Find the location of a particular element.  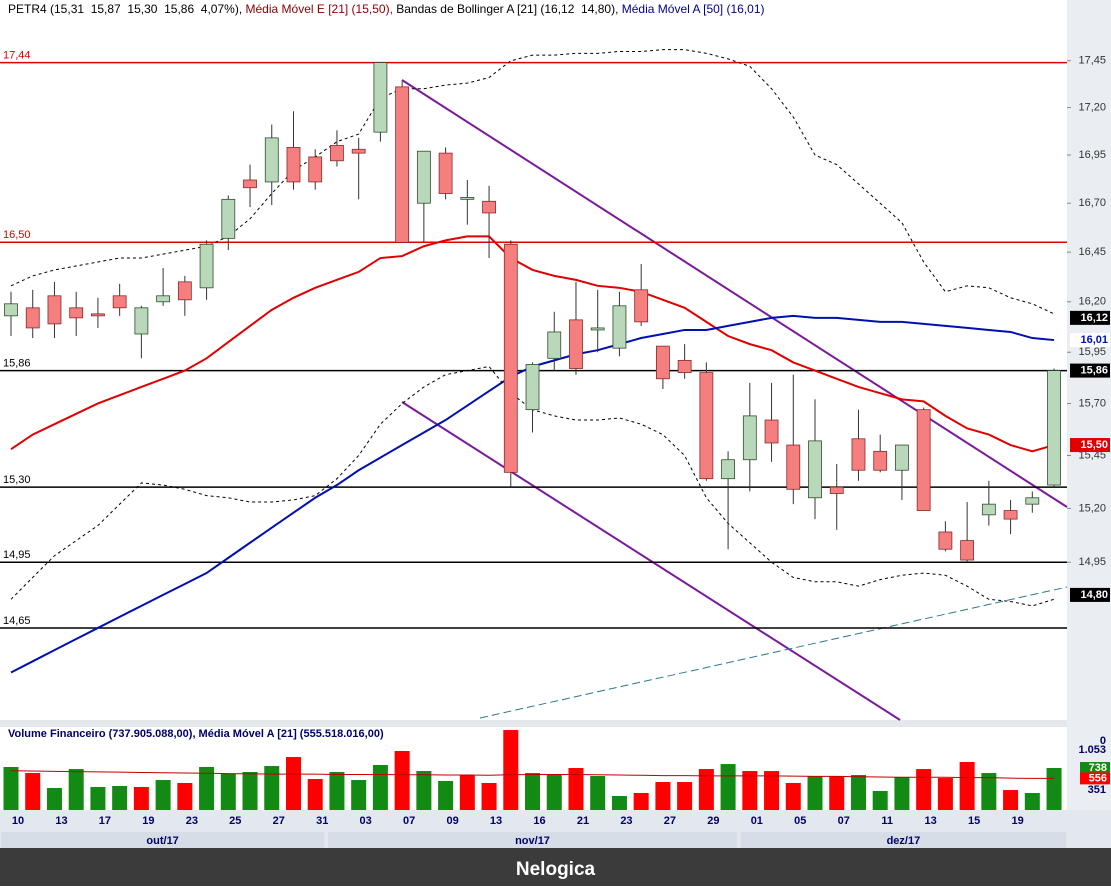

footer: Nelogica is located at coordinates (555, 867).